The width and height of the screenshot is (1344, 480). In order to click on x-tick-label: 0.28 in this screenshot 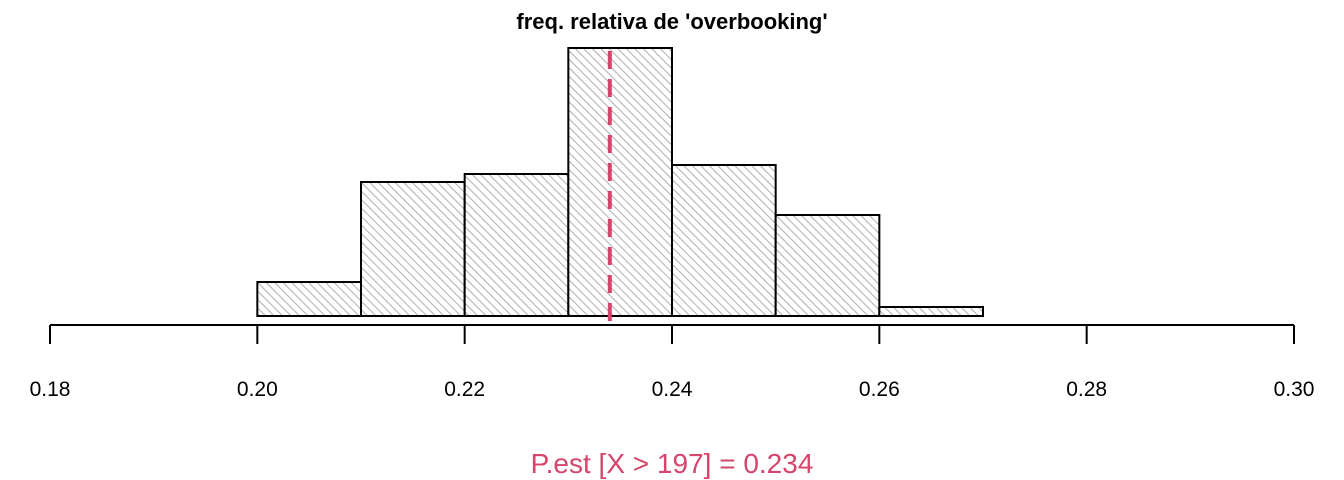, I will do `click(1086, 389)`.